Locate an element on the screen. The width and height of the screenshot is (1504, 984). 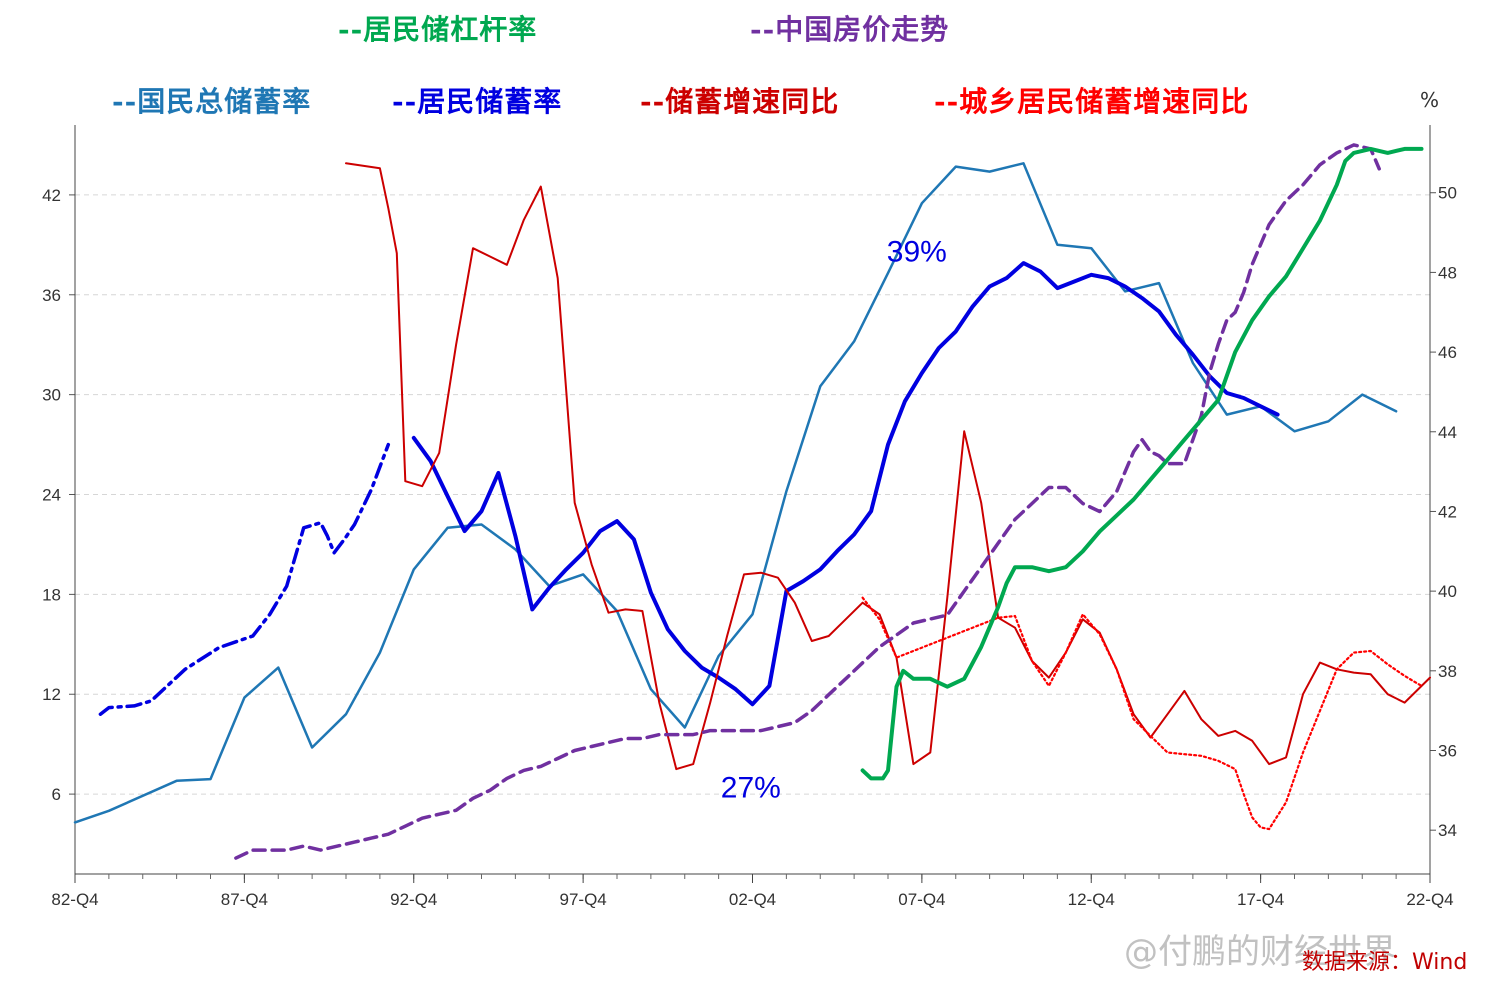
left-tick-label-6: 6 is located at coordinates (56, 794).